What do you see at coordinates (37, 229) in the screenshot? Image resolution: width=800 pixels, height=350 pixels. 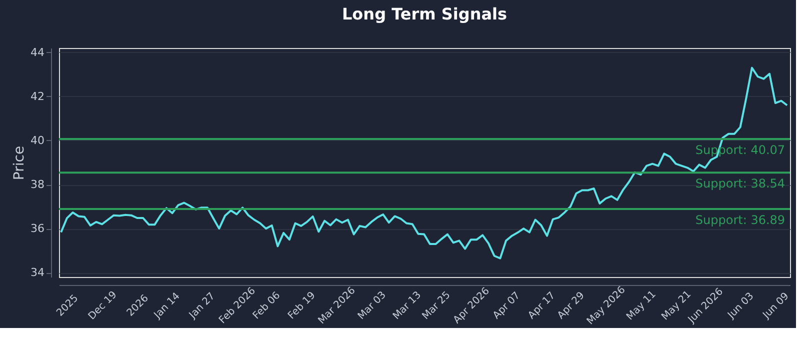 I see `y-tick-label: 36` at bounding box center [37, 229].